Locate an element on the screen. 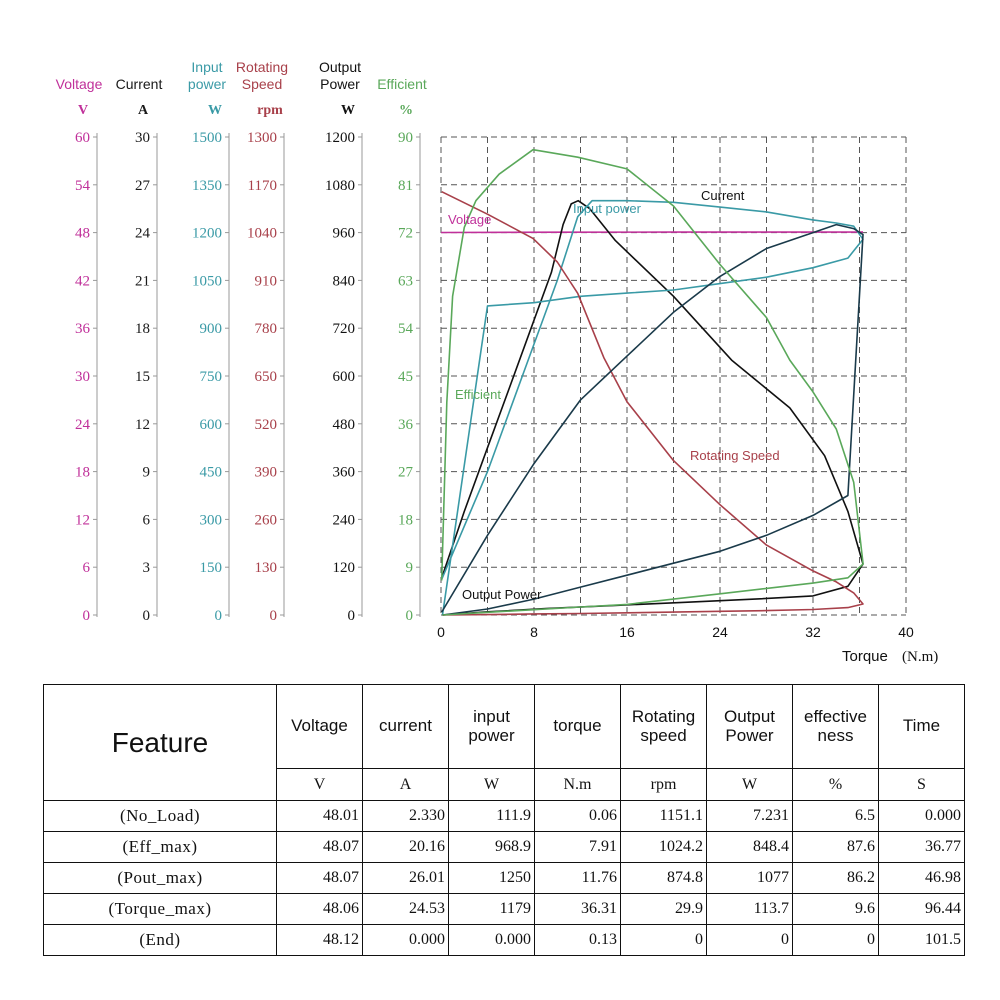 This screenshot has width=1000, height=1000. tick-label: 18 is located at coordinates (142, 329).